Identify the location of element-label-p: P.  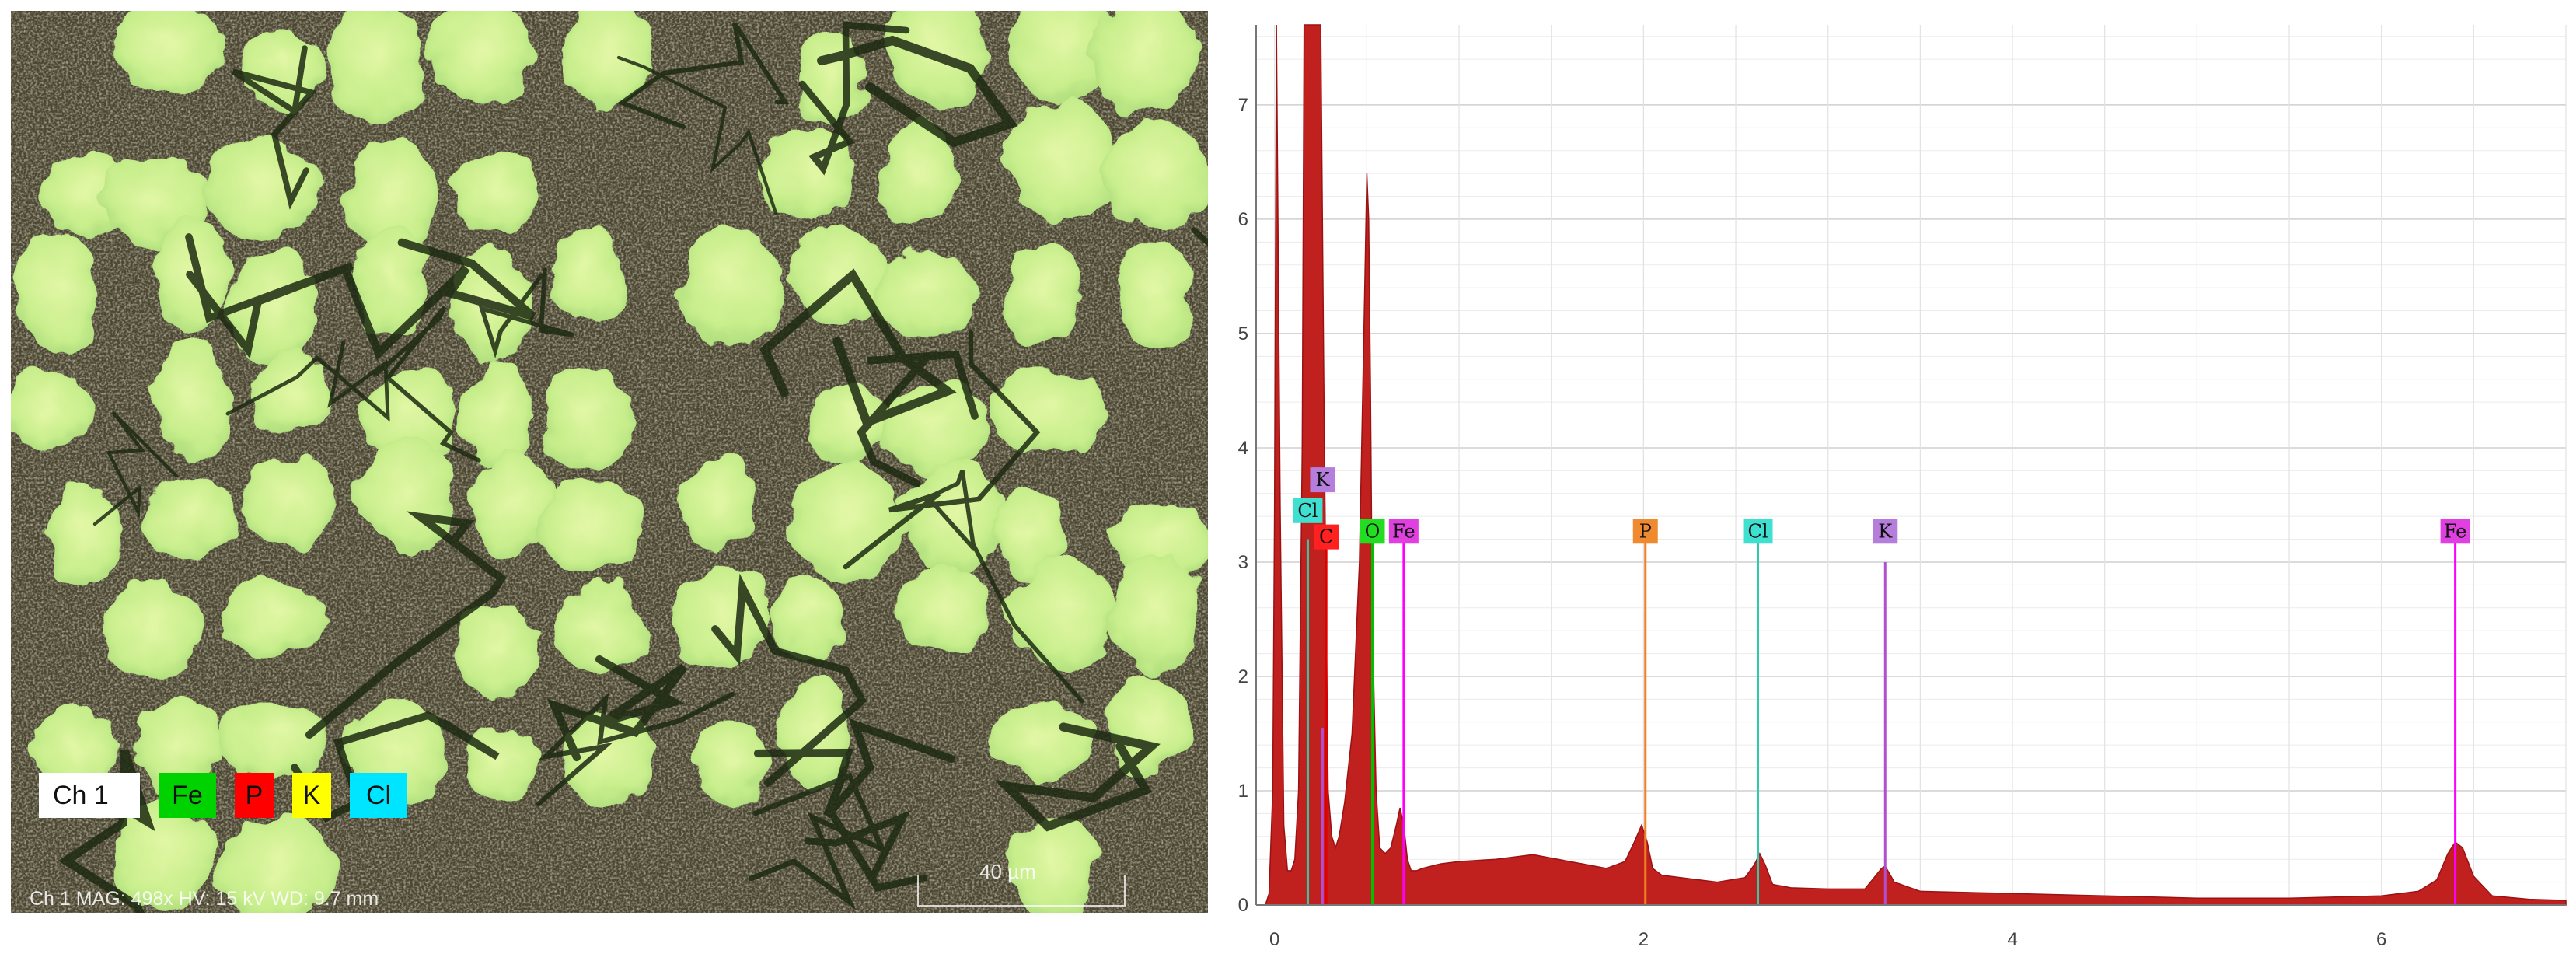
(1646, 531).